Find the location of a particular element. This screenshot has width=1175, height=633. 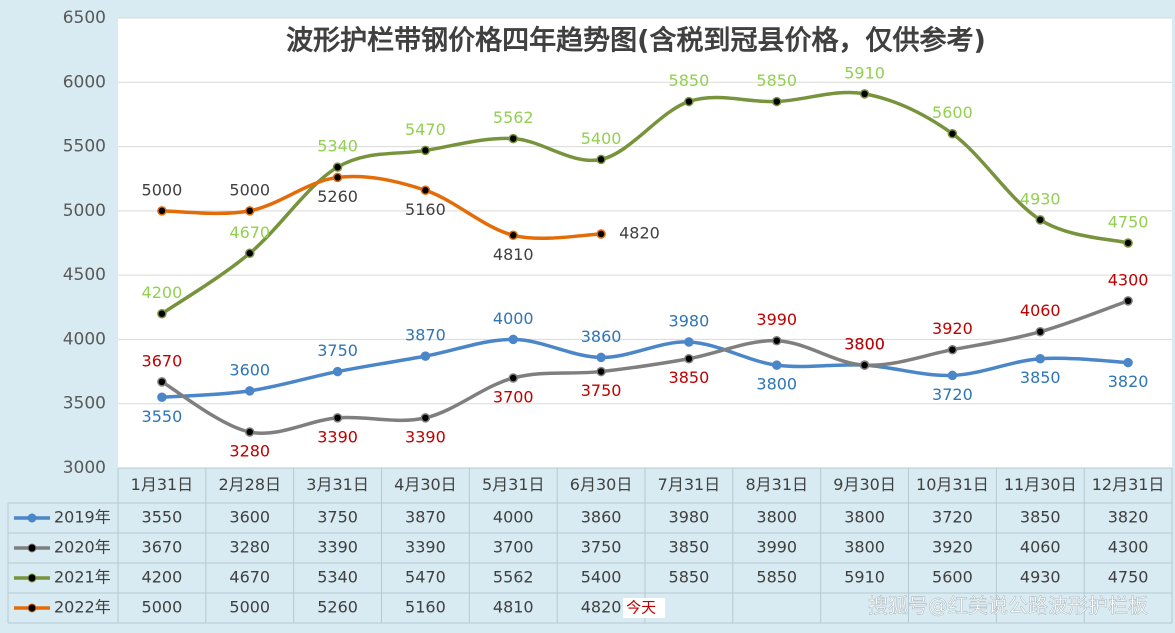

table-value: 3600 is located at coordinates (249, 517).